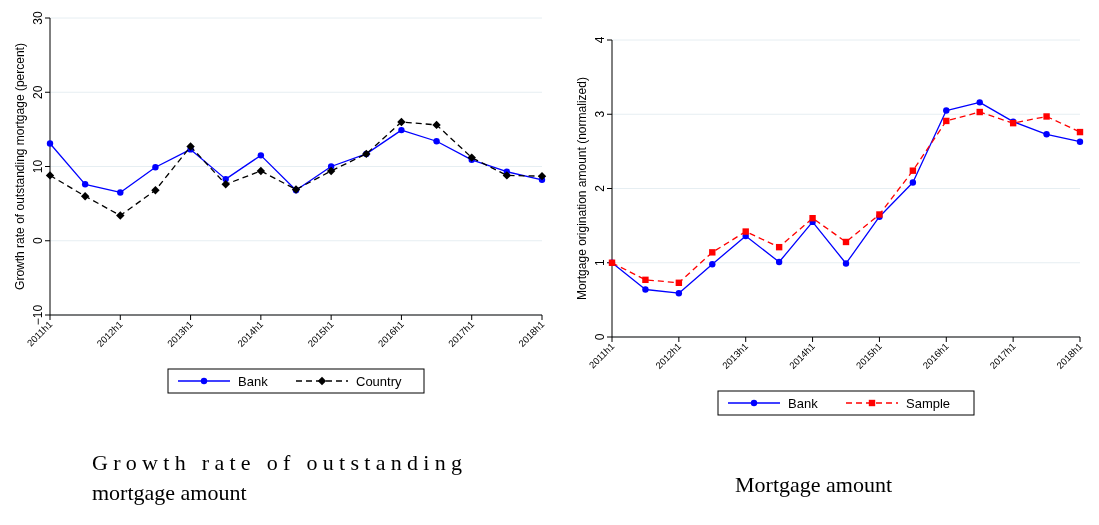  What do you see at coordinates (38, 92) in the screenshot?
I see `y-tick-label: 20` at bounding box center [38, 92].